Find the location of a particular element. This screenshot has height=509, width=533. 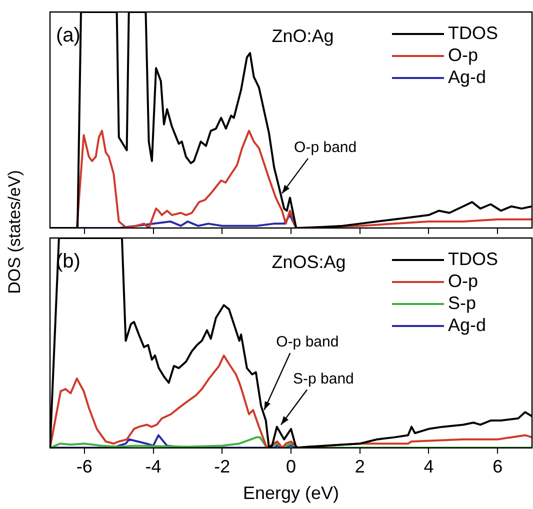

x-axis-title: Energy (eV) is located at coordinates (291, 493).